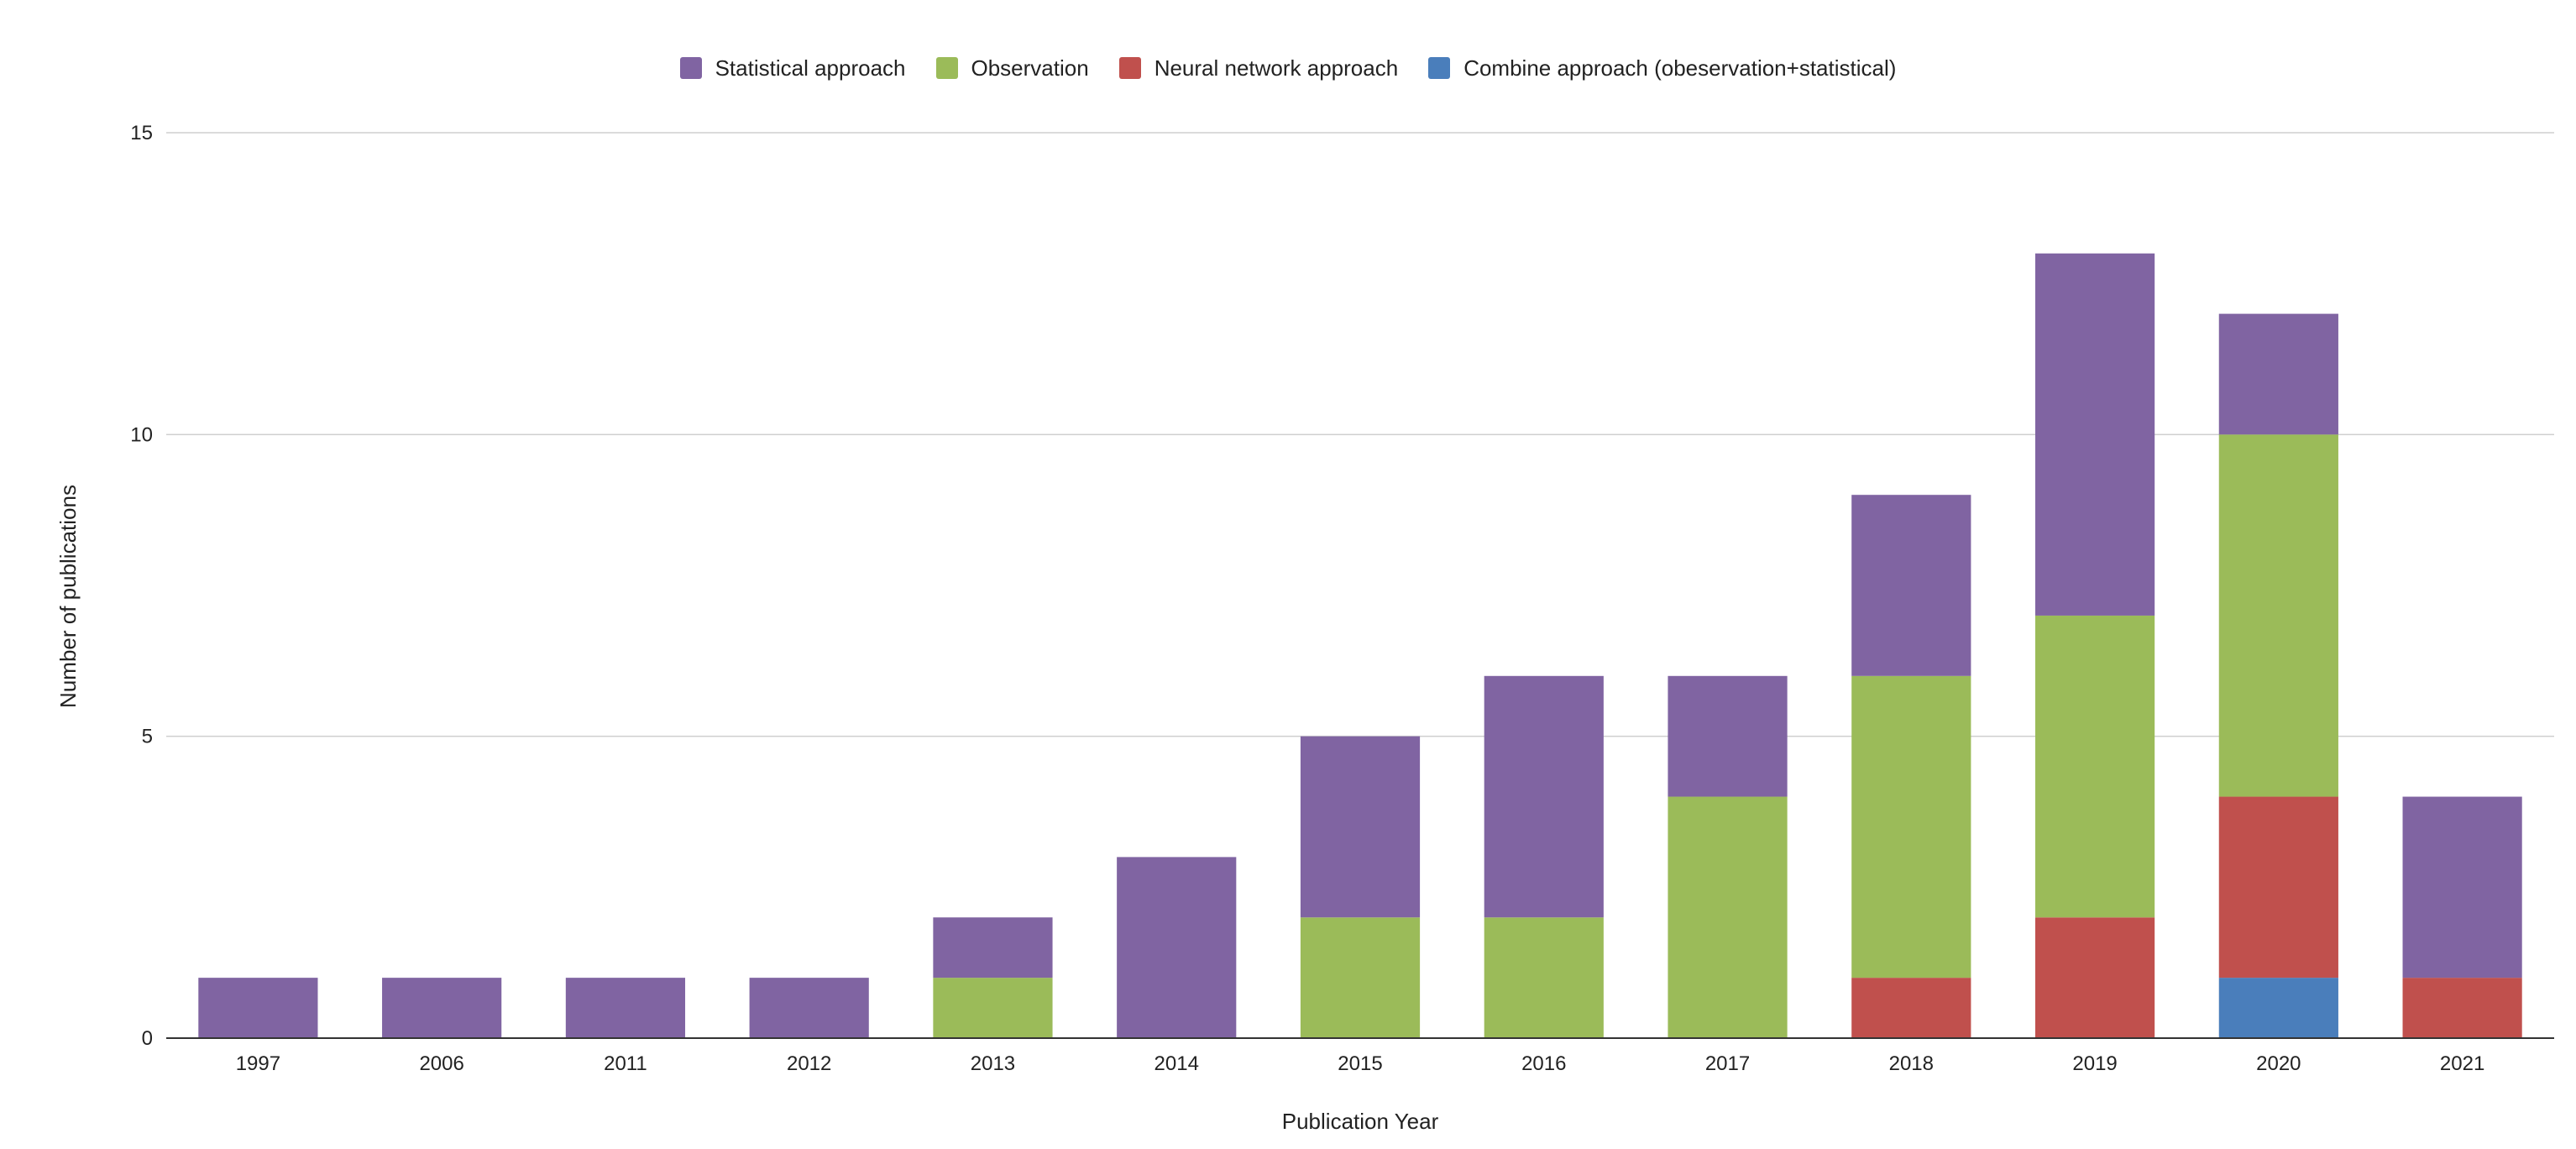 Image resolution: width=2576 pixels, height=1149 pixels. Describe the element at coordinates (2462, 887) in the screenshot. I see `bar-2021-statistical-approach` at that location.